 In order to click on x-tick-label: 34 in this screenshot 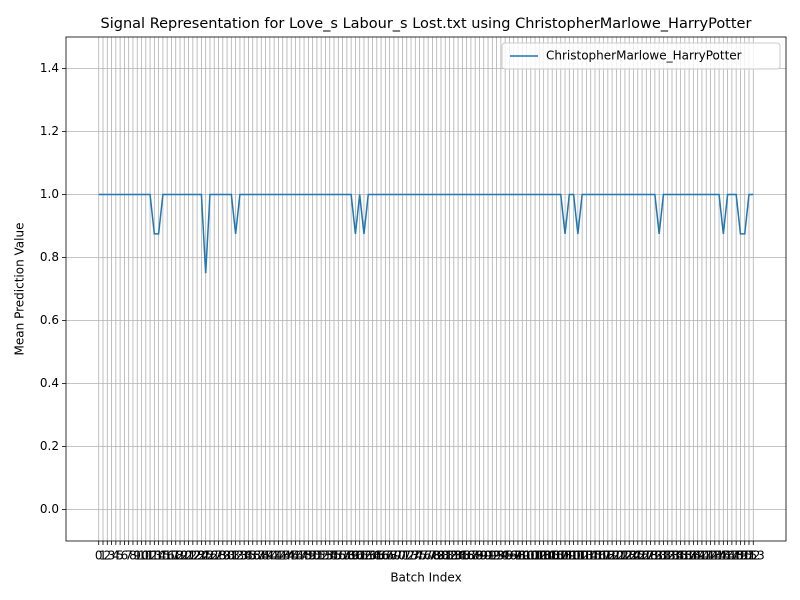, I will do `click(244, 556)`.